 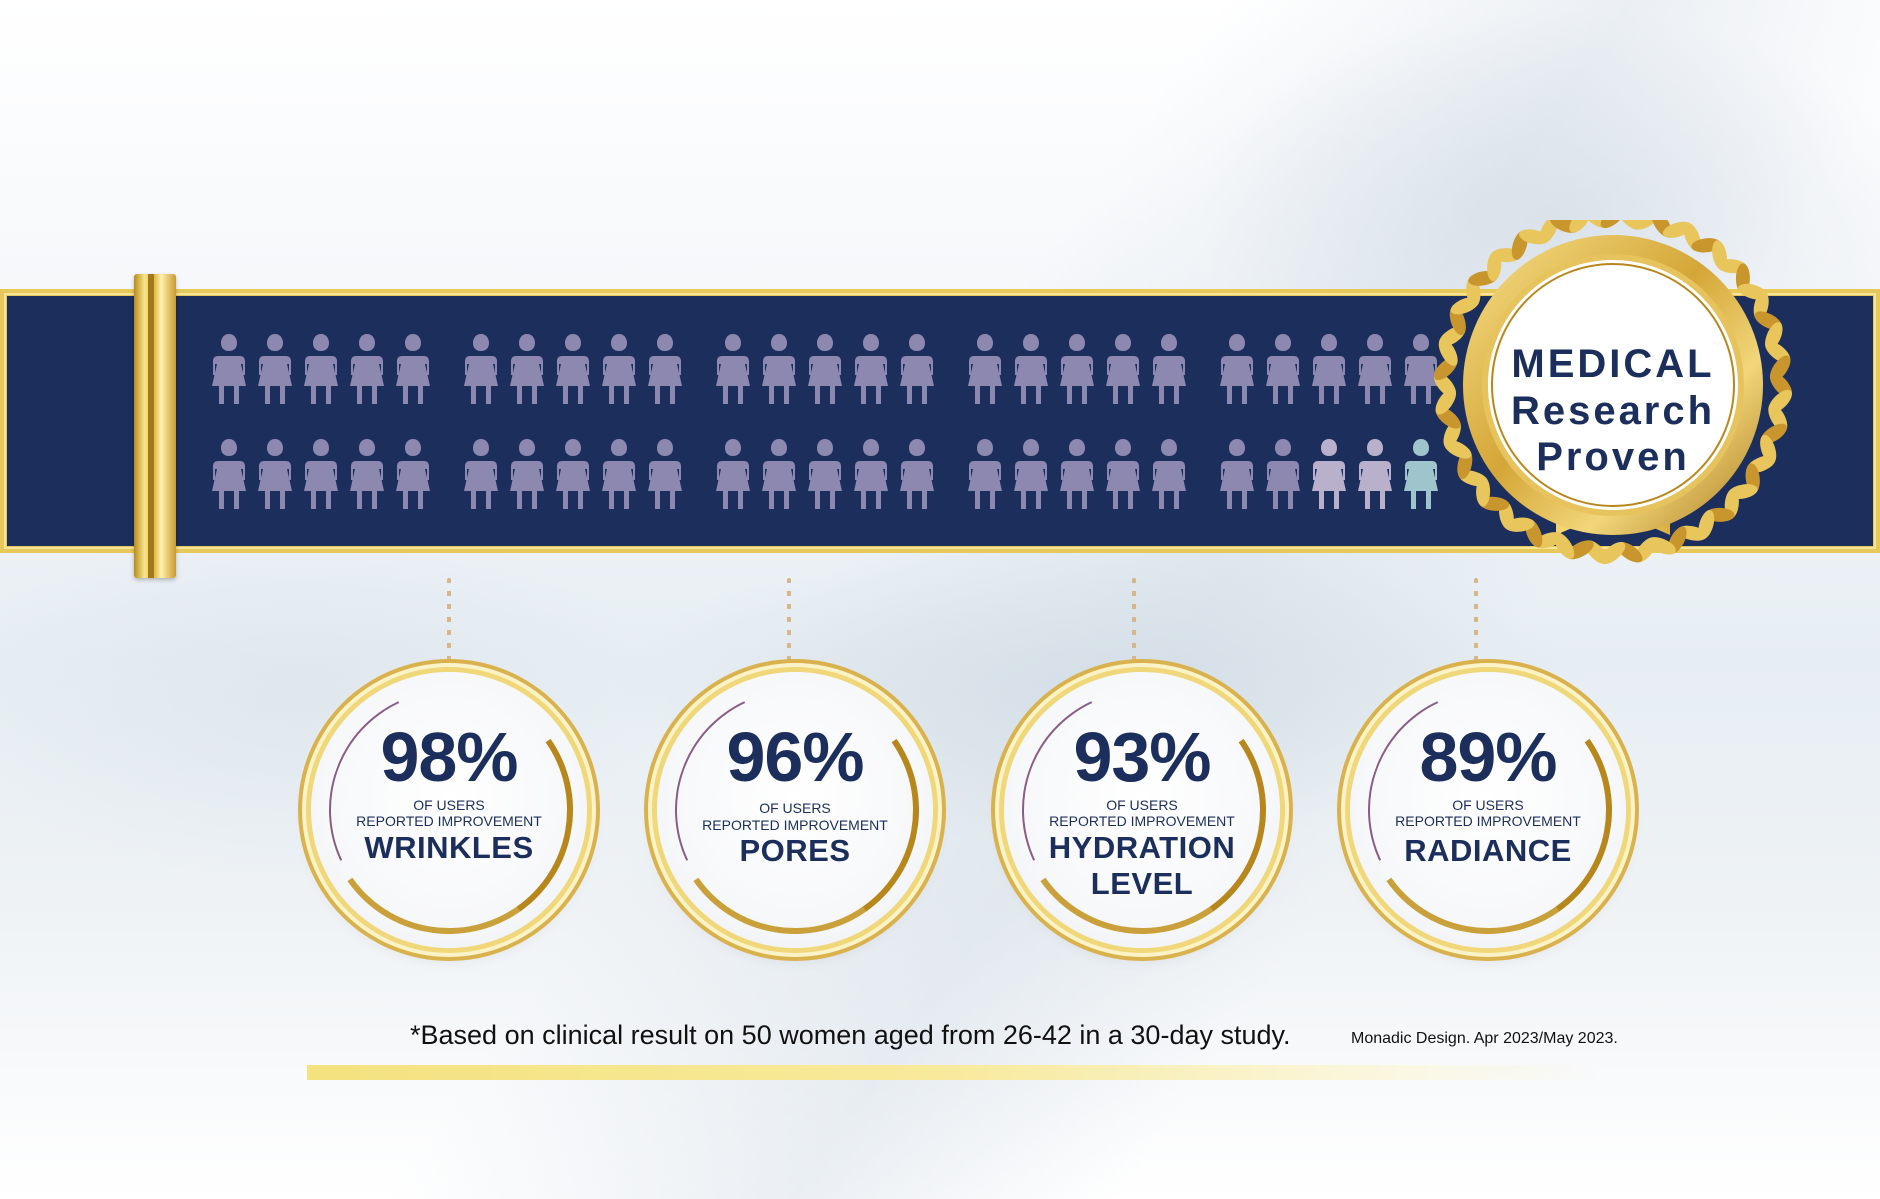 What do you see at coordinates (449, 847) in the screenshot?
I see `stat-label: WRINKLES` at bounding box center [449, 847].